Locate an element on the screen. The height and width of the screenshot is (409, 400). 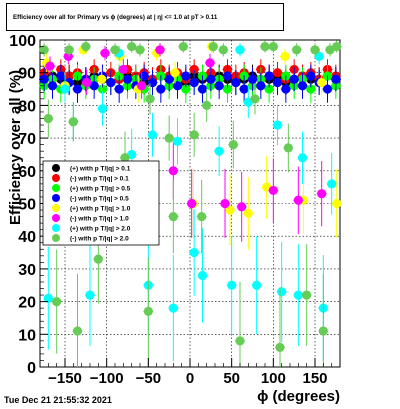
legend-box is located at coordinates (101, 203).